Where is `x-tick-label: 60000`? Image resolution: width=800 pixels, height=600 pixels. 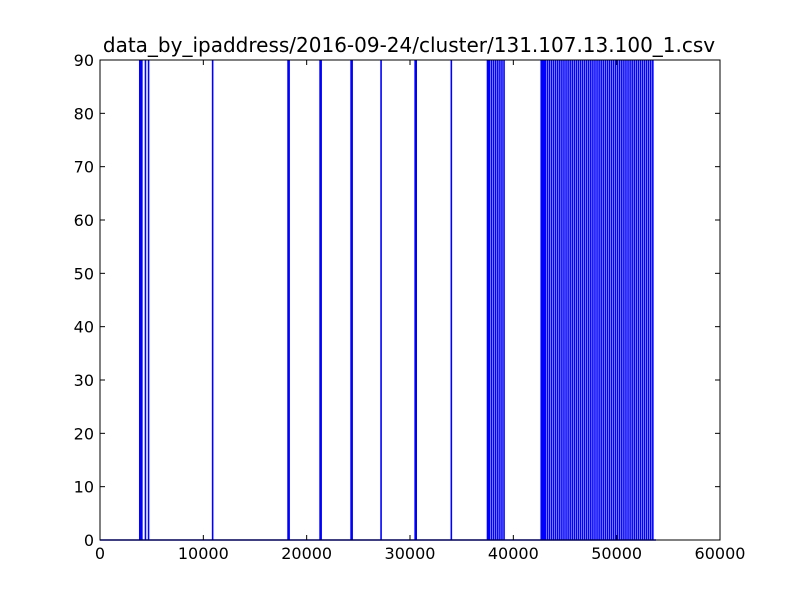
x-tick-label: 60000 is located at coordinates (720, 553).